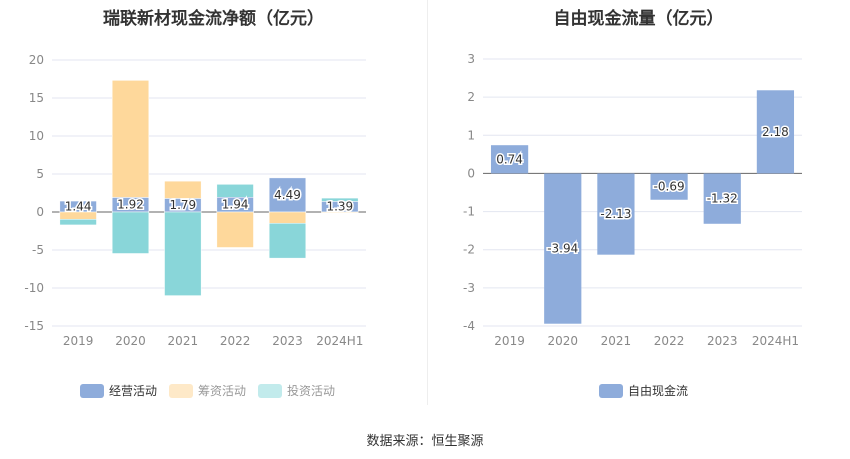  Describe the element at coordinates (469, 250) in the screenshot. I see `y-tick-label: -2` at that location.